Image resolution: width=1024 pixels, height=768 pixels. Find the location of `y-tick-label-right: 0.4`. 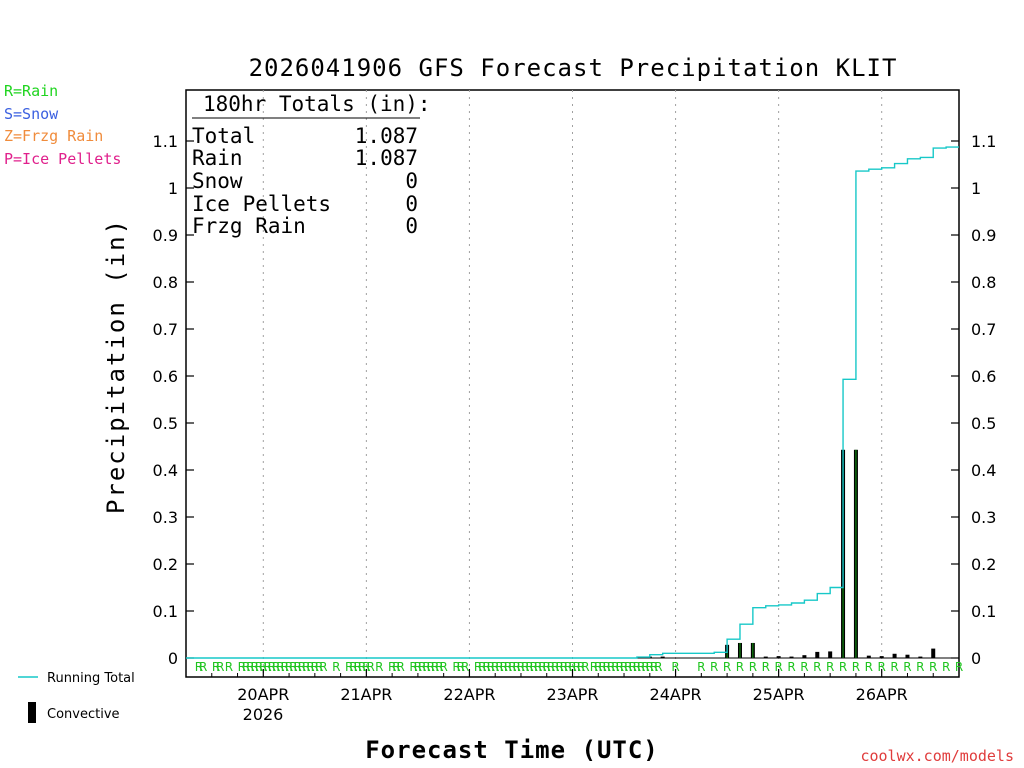

y-tick-label-right: 0.4 is located at coordinates (983, 470).